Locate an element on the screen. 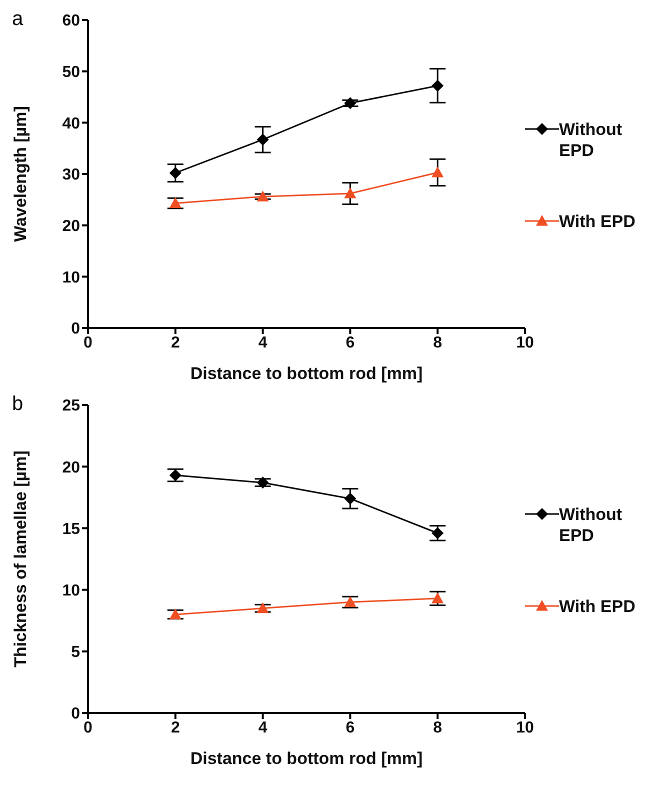  y-tick-label: 5 is located at coordinates (75, 653).